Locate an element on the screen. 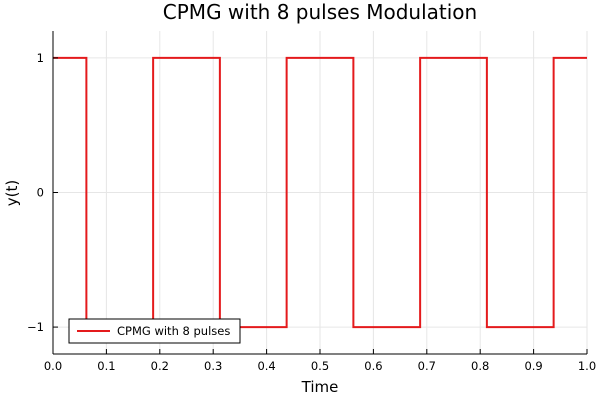 This screenshot has height=400, width=600. y-tick-label: 1 is located at coordinates (40, 58).